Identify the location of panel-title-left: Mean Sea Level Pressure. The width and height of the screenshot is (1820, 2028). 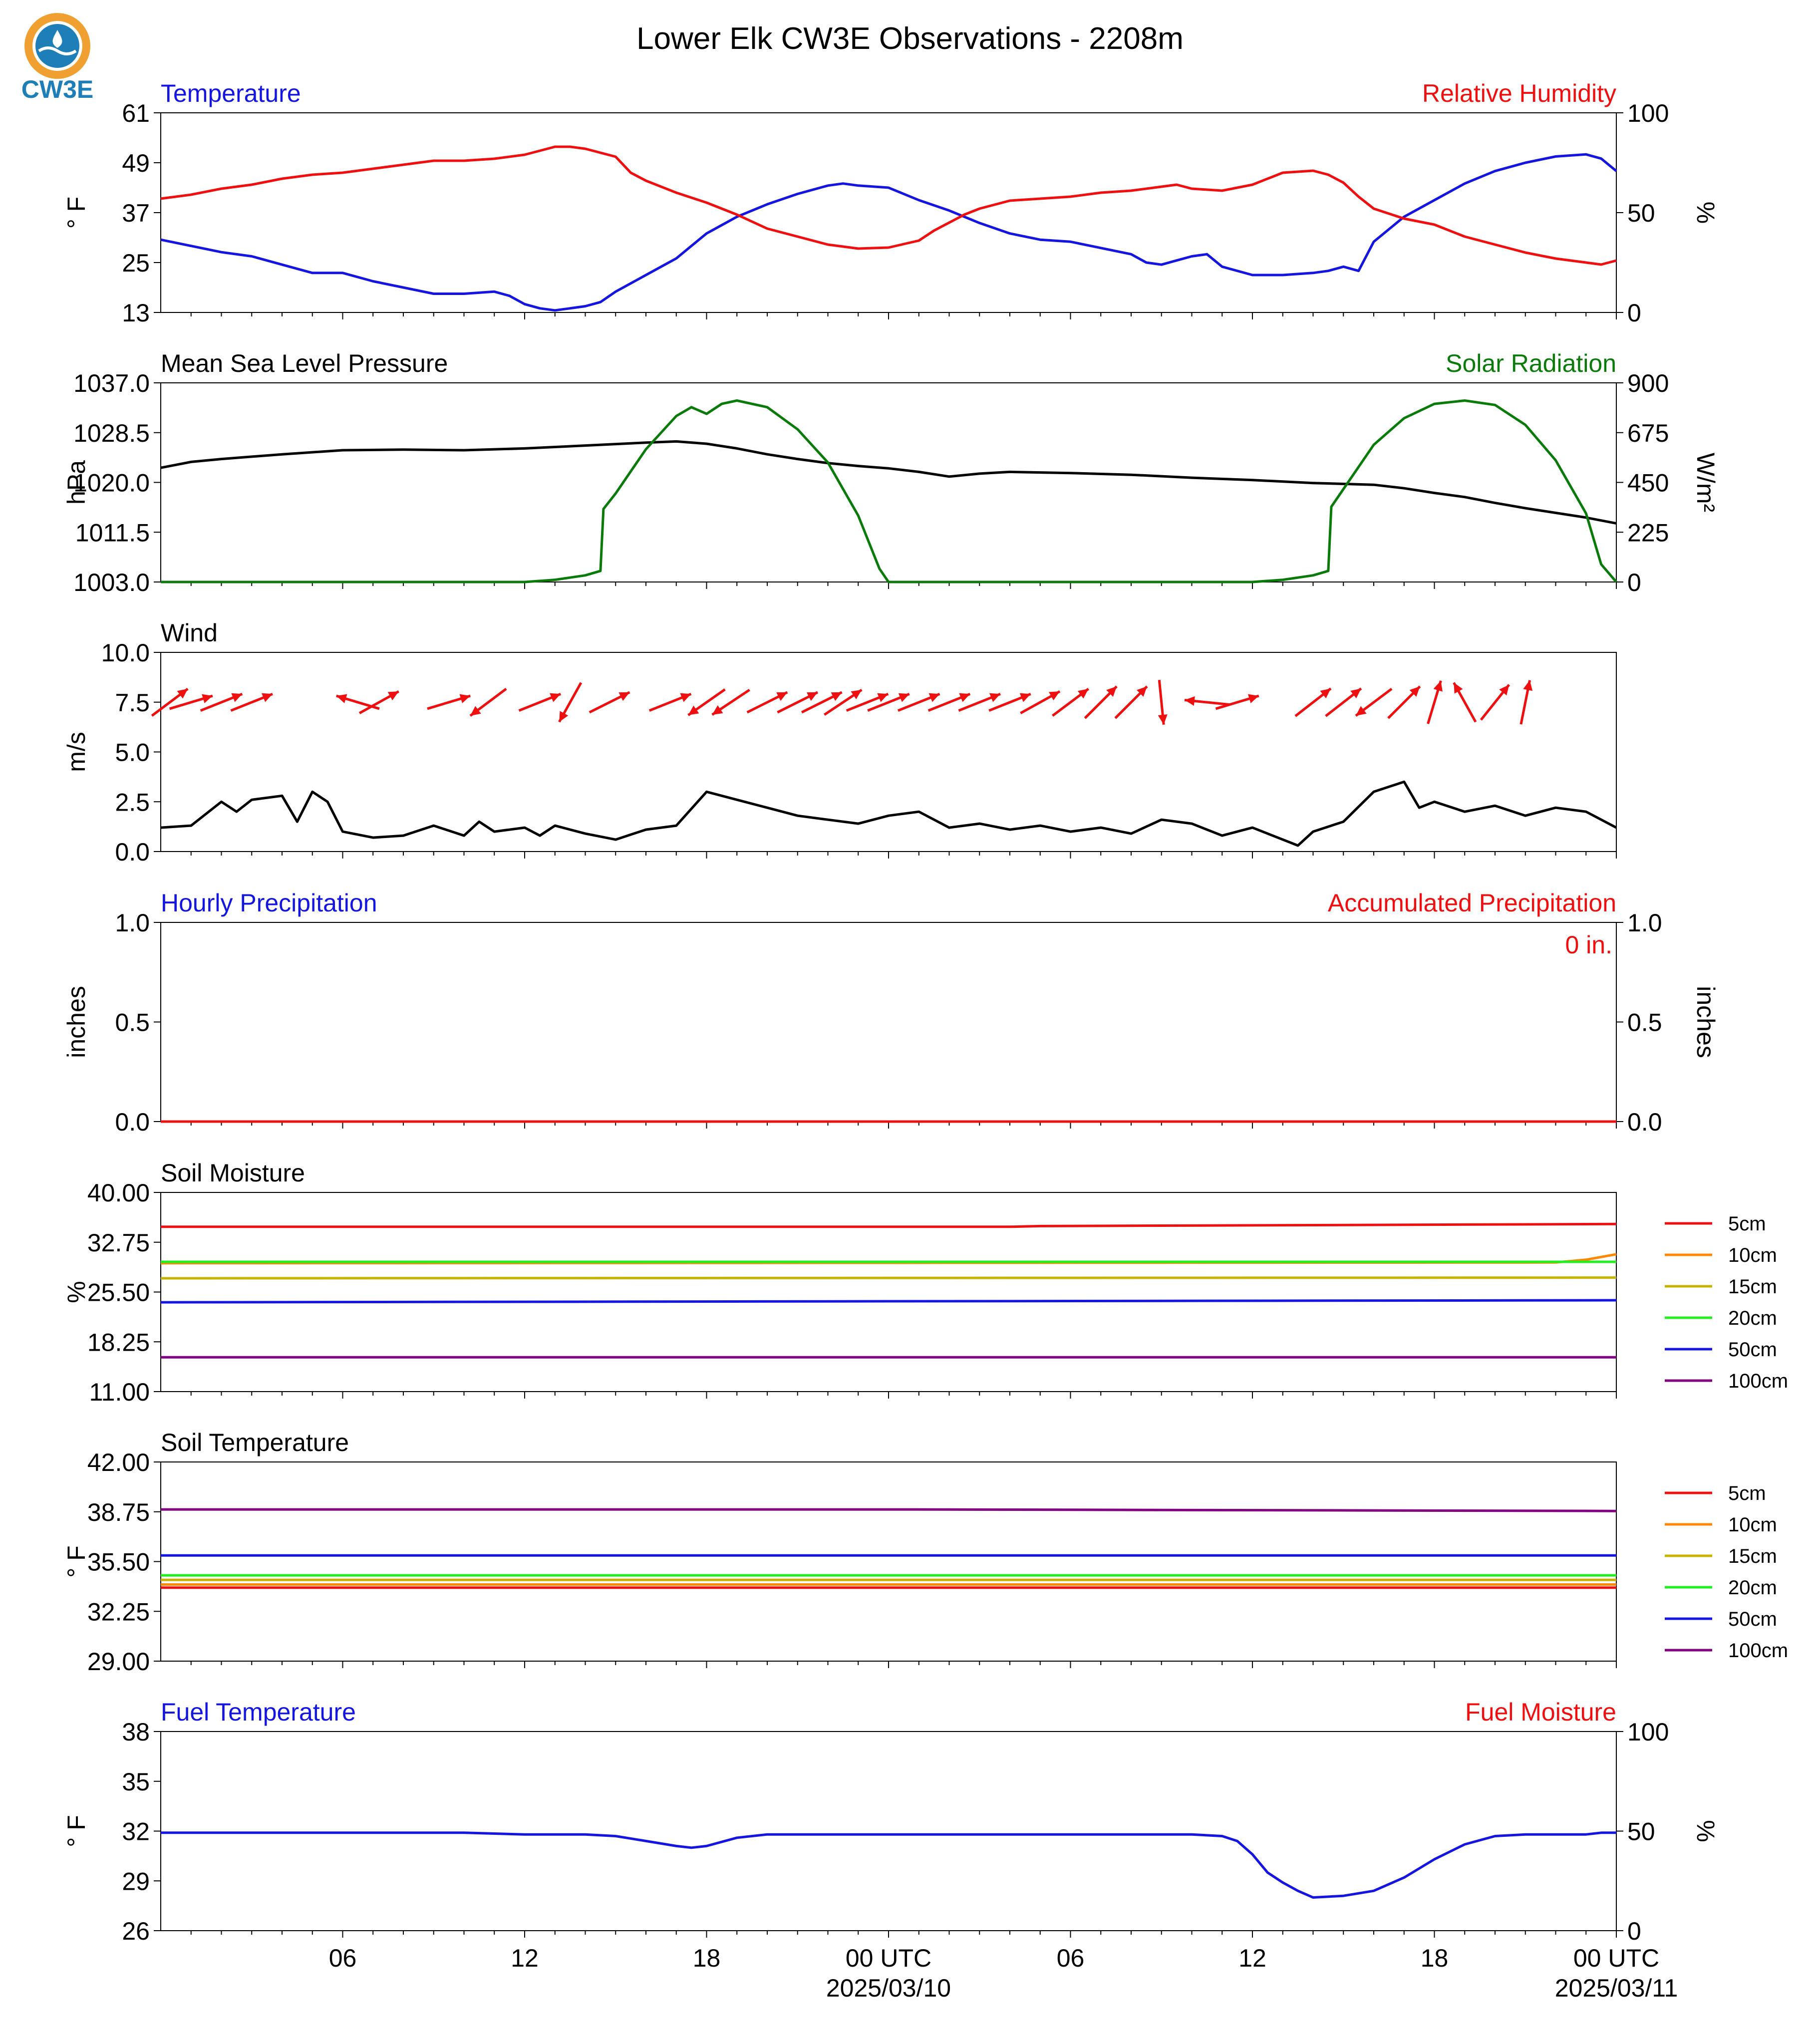
(304, 363).